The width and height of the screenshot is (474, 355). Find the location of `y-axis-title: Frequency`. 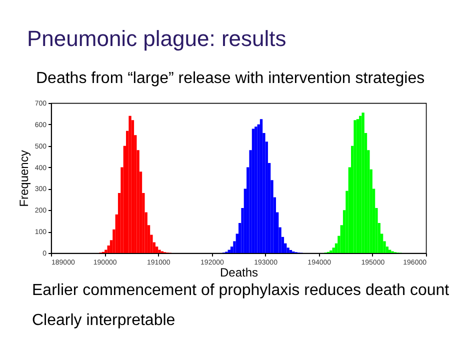

y-axis-title: Frequency is located at coordinates (23, 178).